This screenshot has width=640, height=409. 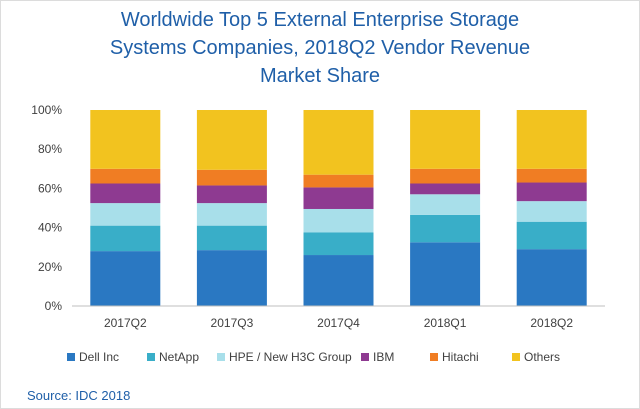 I want to click on y-tick-label: 60%, so click(x=50, y=188).